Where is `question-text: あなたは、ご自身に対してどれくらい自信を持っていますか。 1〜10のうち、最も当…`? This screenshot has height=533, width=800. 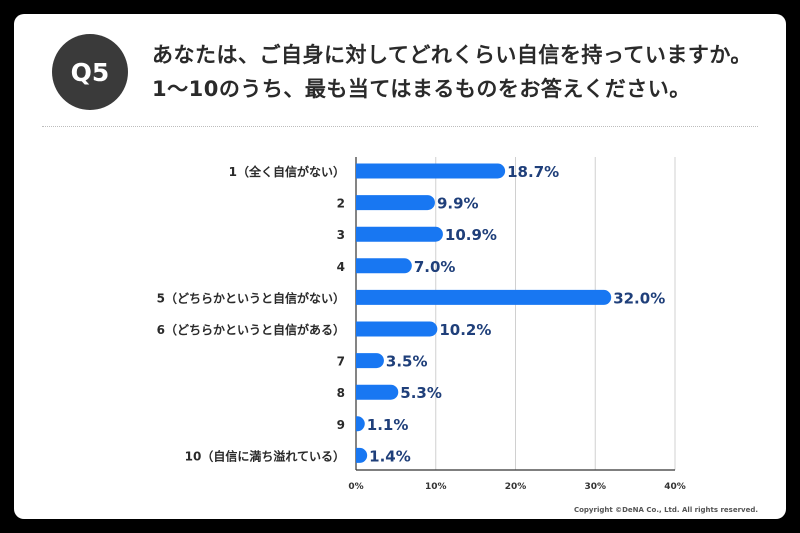 question-text: あなたは、ご自身に対してどれくらい自信を持っていますか。 1〜10のうち、最も当… is located at coordinates (467, 72).